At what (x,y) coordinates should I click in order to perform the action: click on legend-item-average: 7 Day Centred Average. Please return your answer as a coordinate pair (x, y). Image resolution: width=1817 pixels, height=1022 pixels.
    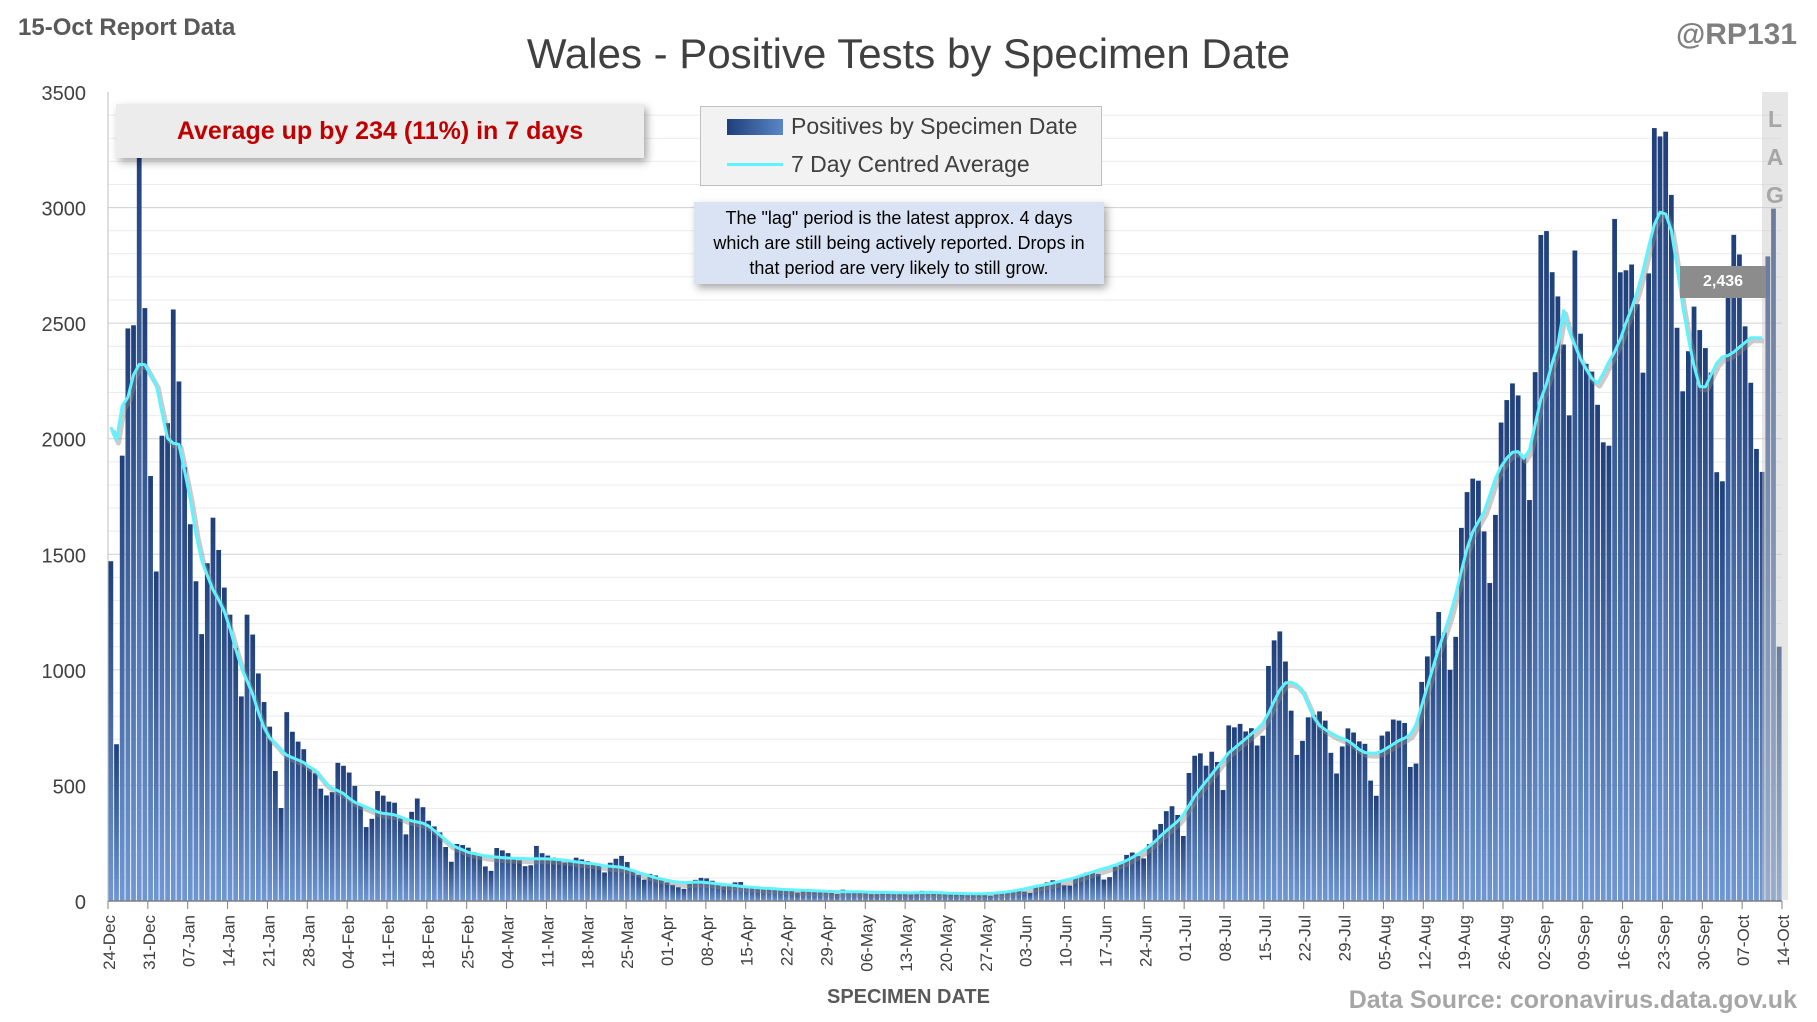
    Looking at the image, I should click on (878, 164).